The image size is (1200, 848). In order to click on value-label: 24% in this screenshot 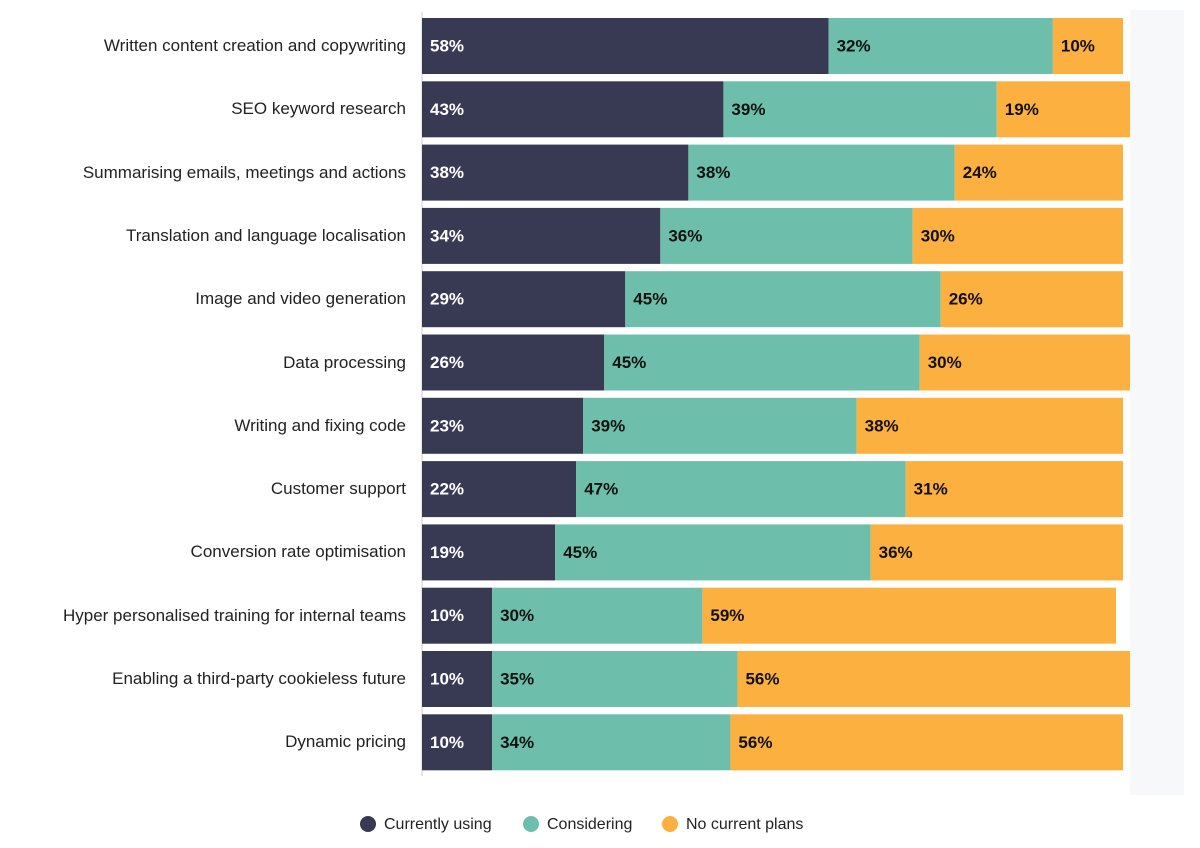, I will do `click(980, 172)`.